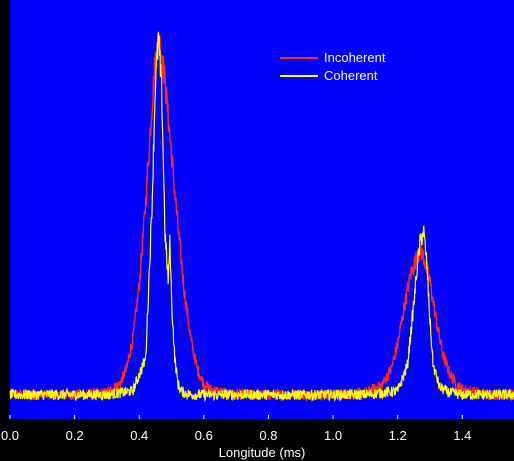 This screenshot has height=461, width=514. I want to click on x-tick-label: 0.8, so click(268, 435).